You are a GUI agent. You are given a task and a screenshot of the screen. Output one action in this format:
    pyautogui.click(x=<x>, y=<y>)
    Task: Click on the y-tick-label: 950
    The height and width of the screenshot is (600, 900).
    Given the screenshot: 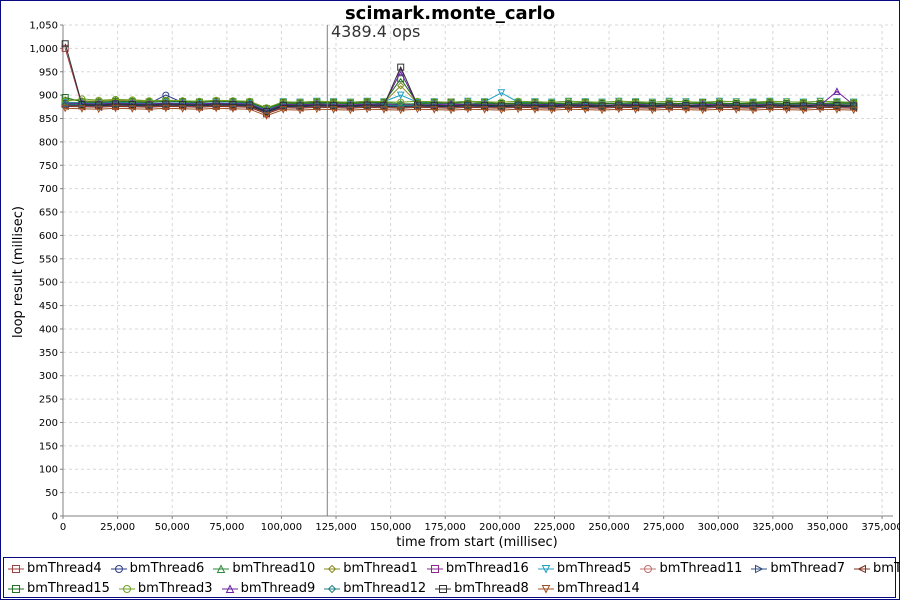 What is the action you would take?
    pyautogui.click(x=48, y=72)
    